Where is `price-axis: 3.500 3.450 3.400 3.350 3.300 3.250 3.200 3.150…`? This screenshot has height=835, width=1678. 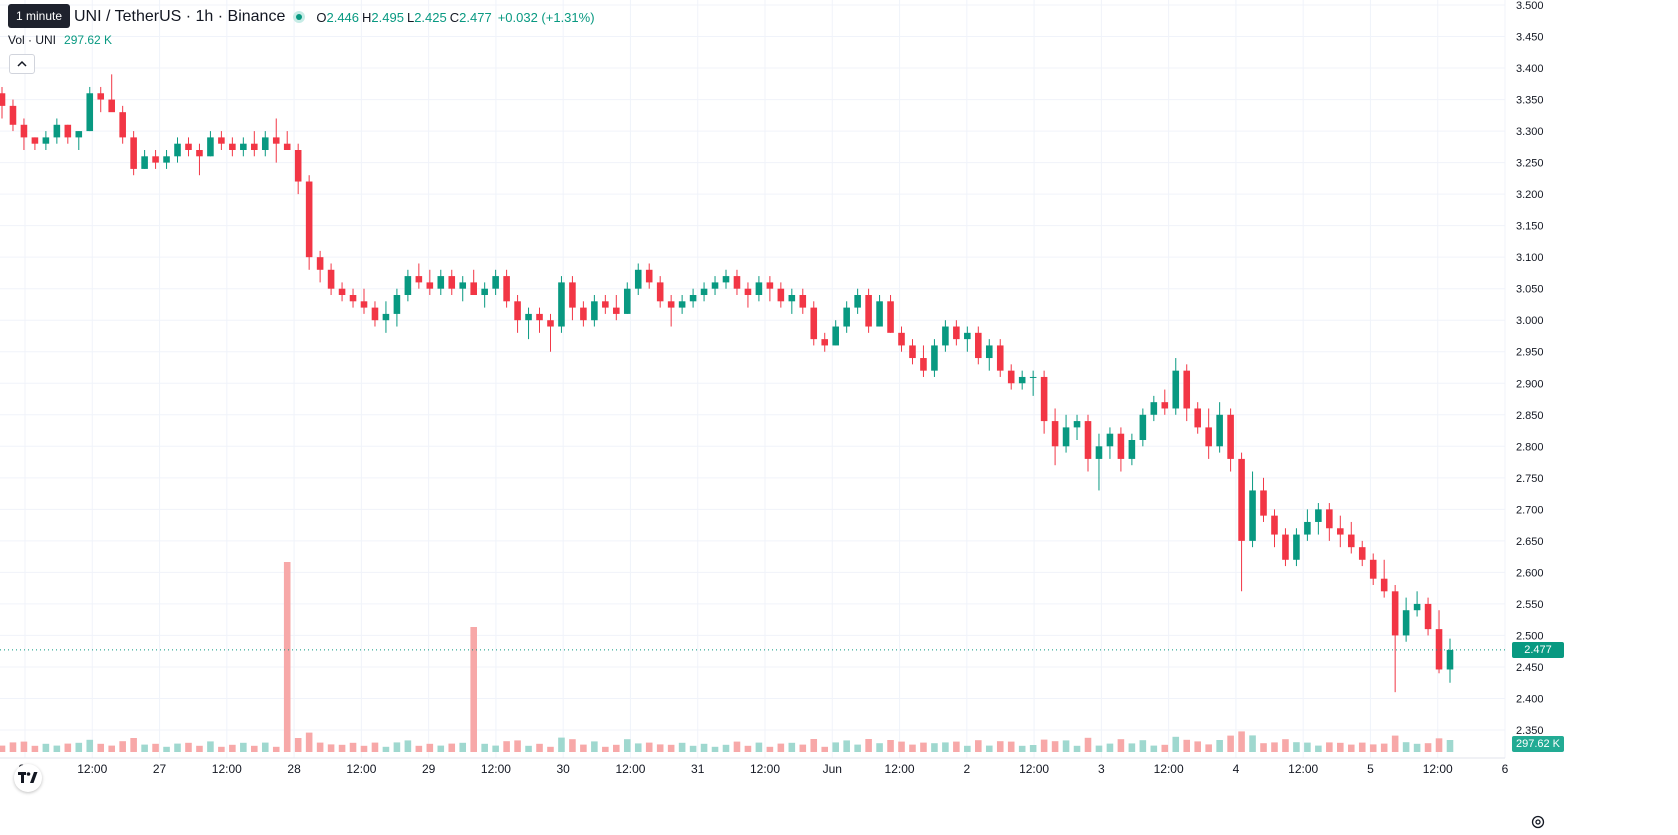
price-axis: 3.500 3.450 3.400 3.350 3.300 3.250 3.200 3.150… is located at coordinates (1530, 368).